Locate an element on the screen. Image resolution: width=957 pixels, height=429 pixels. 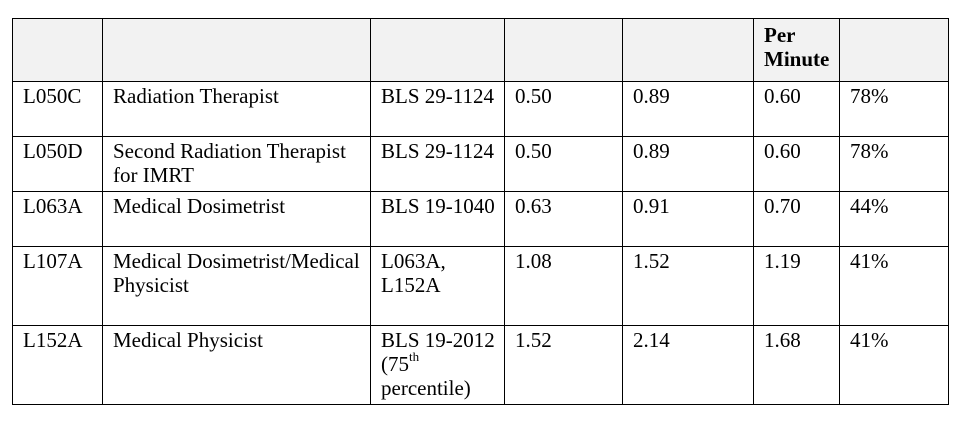
header-cell-description is located at coordinates (236, 50).